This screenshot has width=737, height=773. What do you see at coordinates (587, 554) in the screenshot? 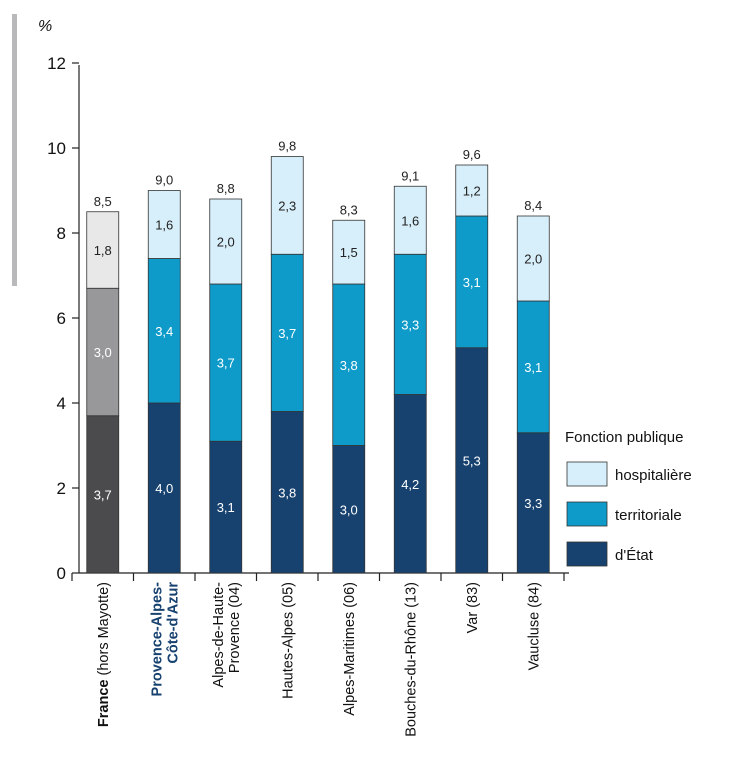
I see `legend-swatch-etat` at bounding box center [587, 554].